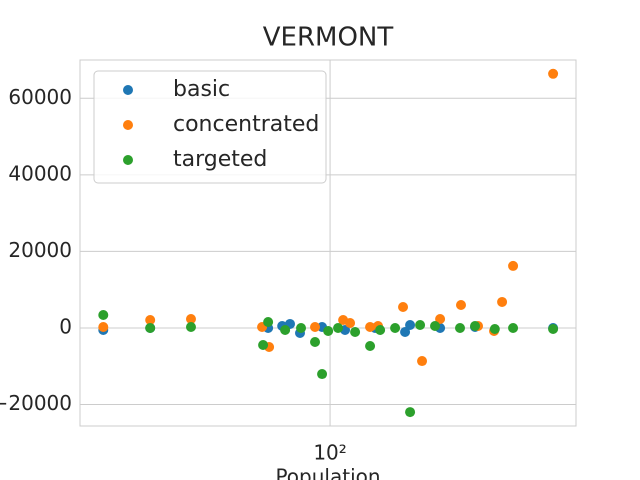 The height and width of the screenshot is (480, 640). What do you see at coordinates (328, 38) in the screenshot?
I see `chart-title: VERMONT` at bounding box center [328, 38].